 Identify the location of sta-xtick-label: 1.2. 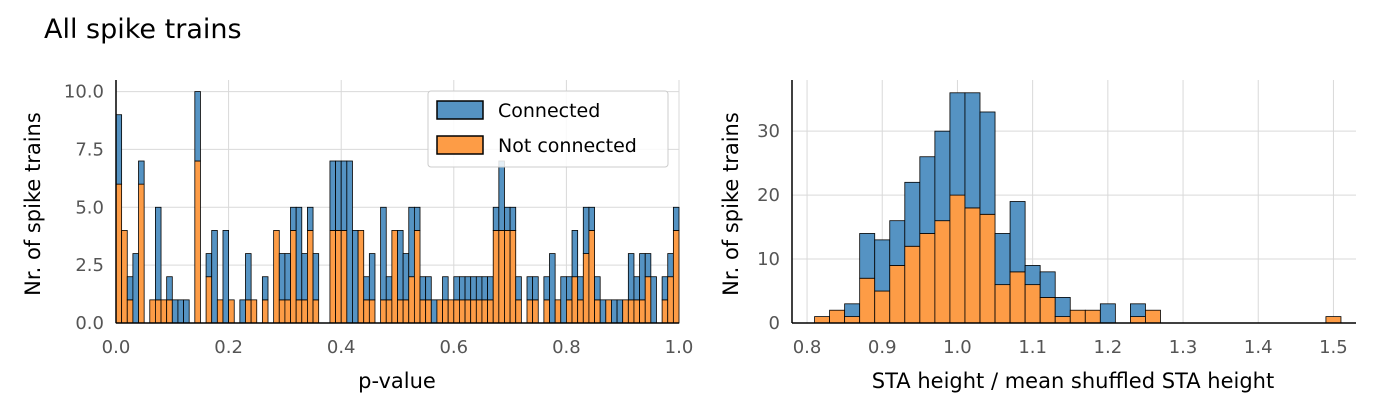
(1108, 347).